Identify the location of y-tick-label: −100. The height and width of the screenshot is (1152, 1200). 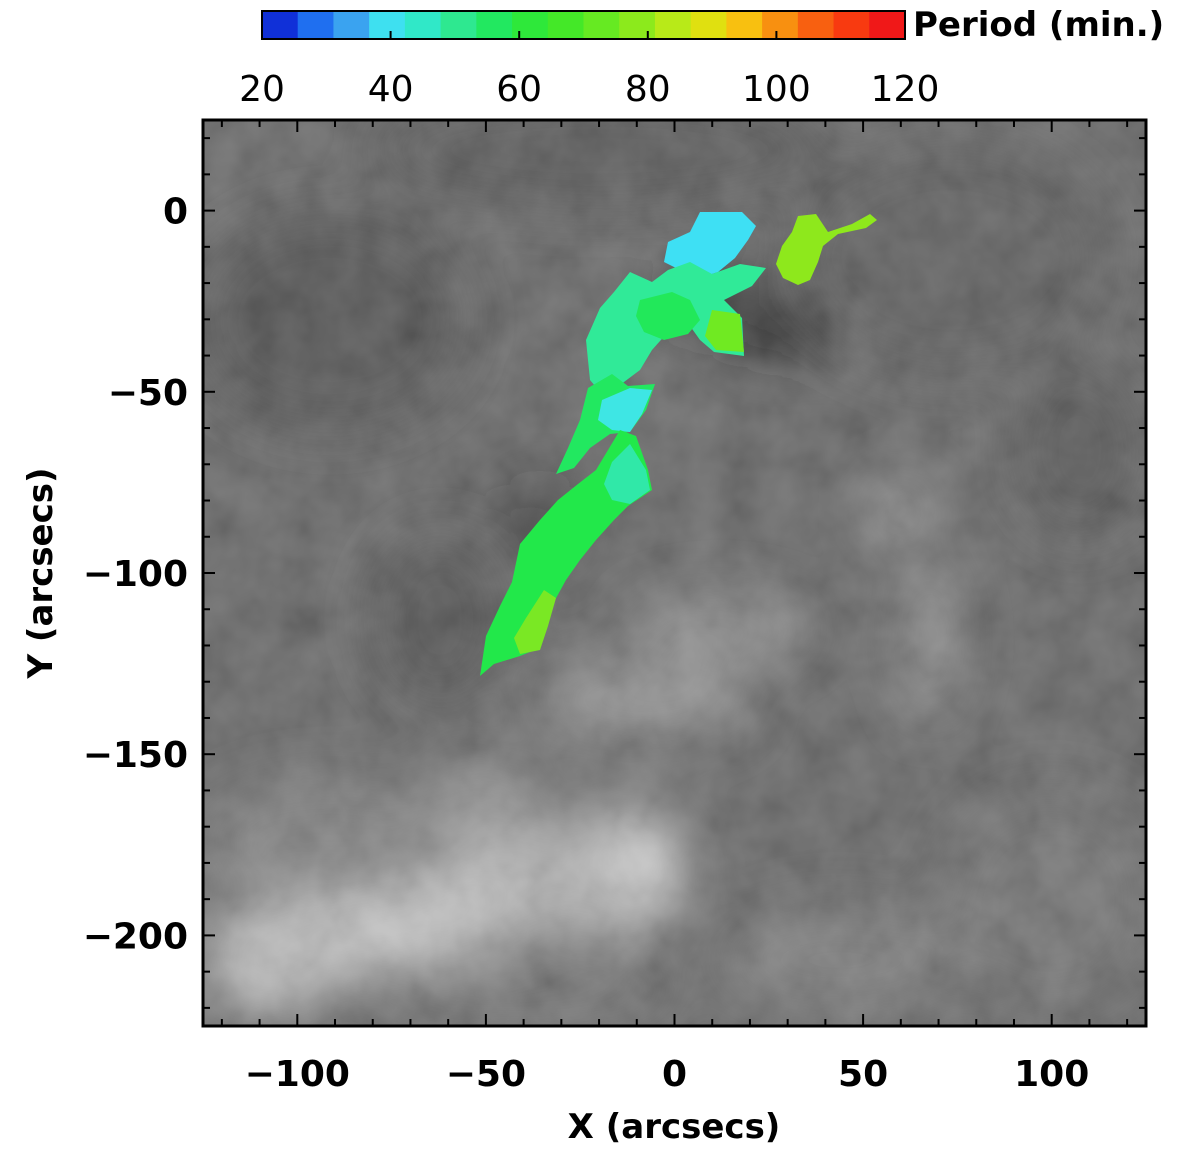
(135, 574).